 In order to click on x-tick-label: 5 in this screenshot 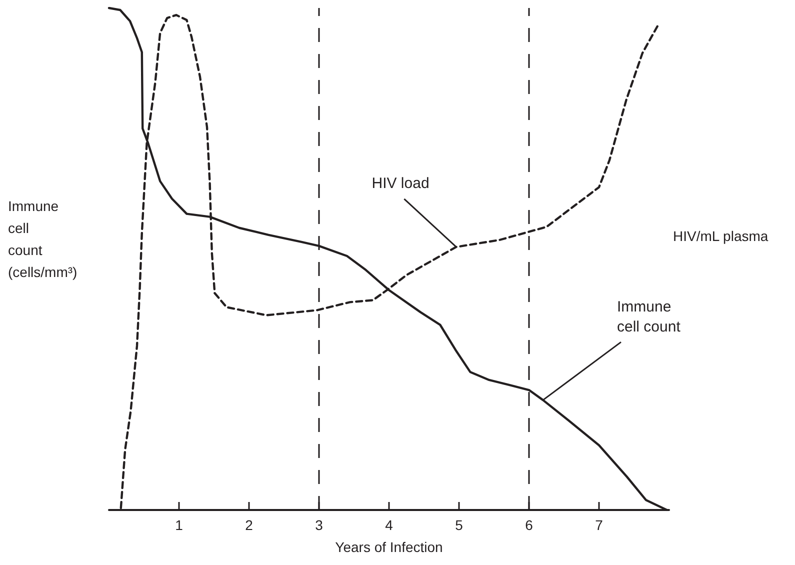, I will do `click(459, 525)`.